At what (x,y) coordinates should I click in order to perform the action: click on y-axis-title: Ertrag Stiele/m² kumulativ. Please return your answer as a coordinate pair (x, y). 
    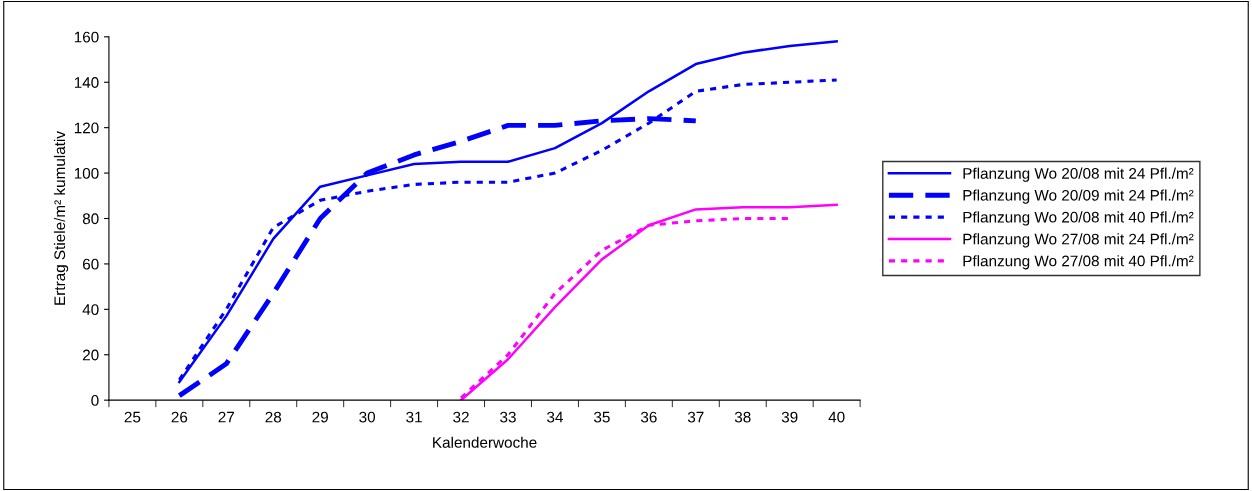
    Looking at the image, I should click on (61, 218).